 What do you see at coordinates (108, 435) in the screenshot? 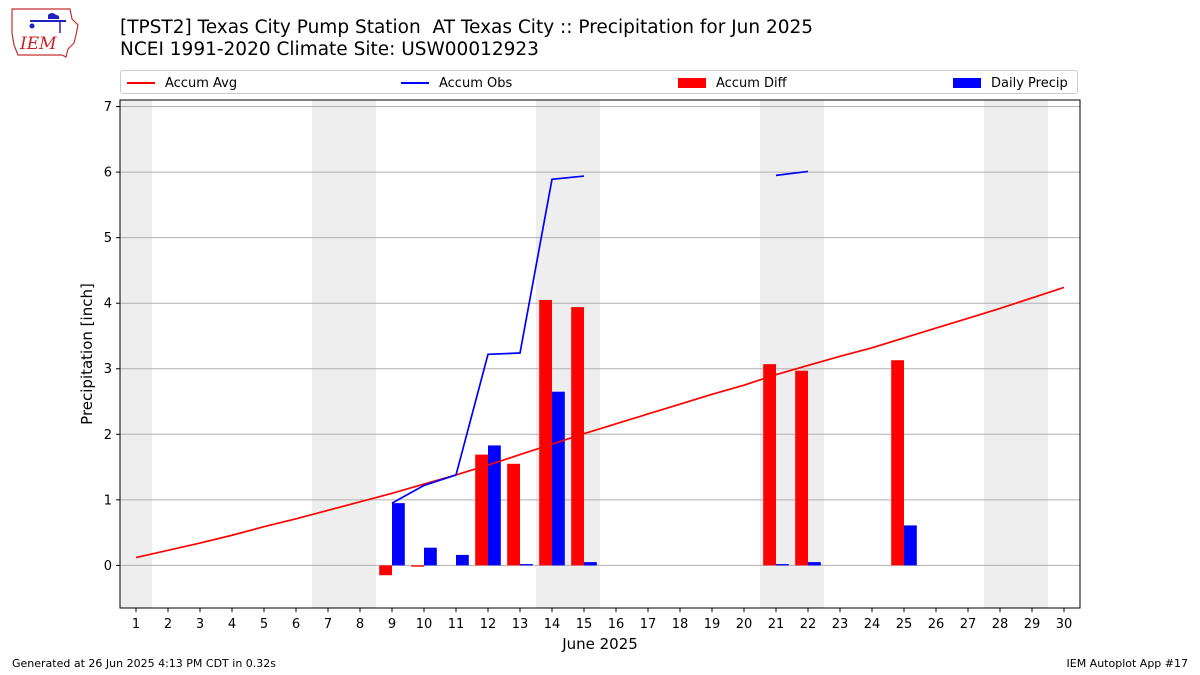
I see `y-tick-label-2: 2` at bounding box center [108, 435].